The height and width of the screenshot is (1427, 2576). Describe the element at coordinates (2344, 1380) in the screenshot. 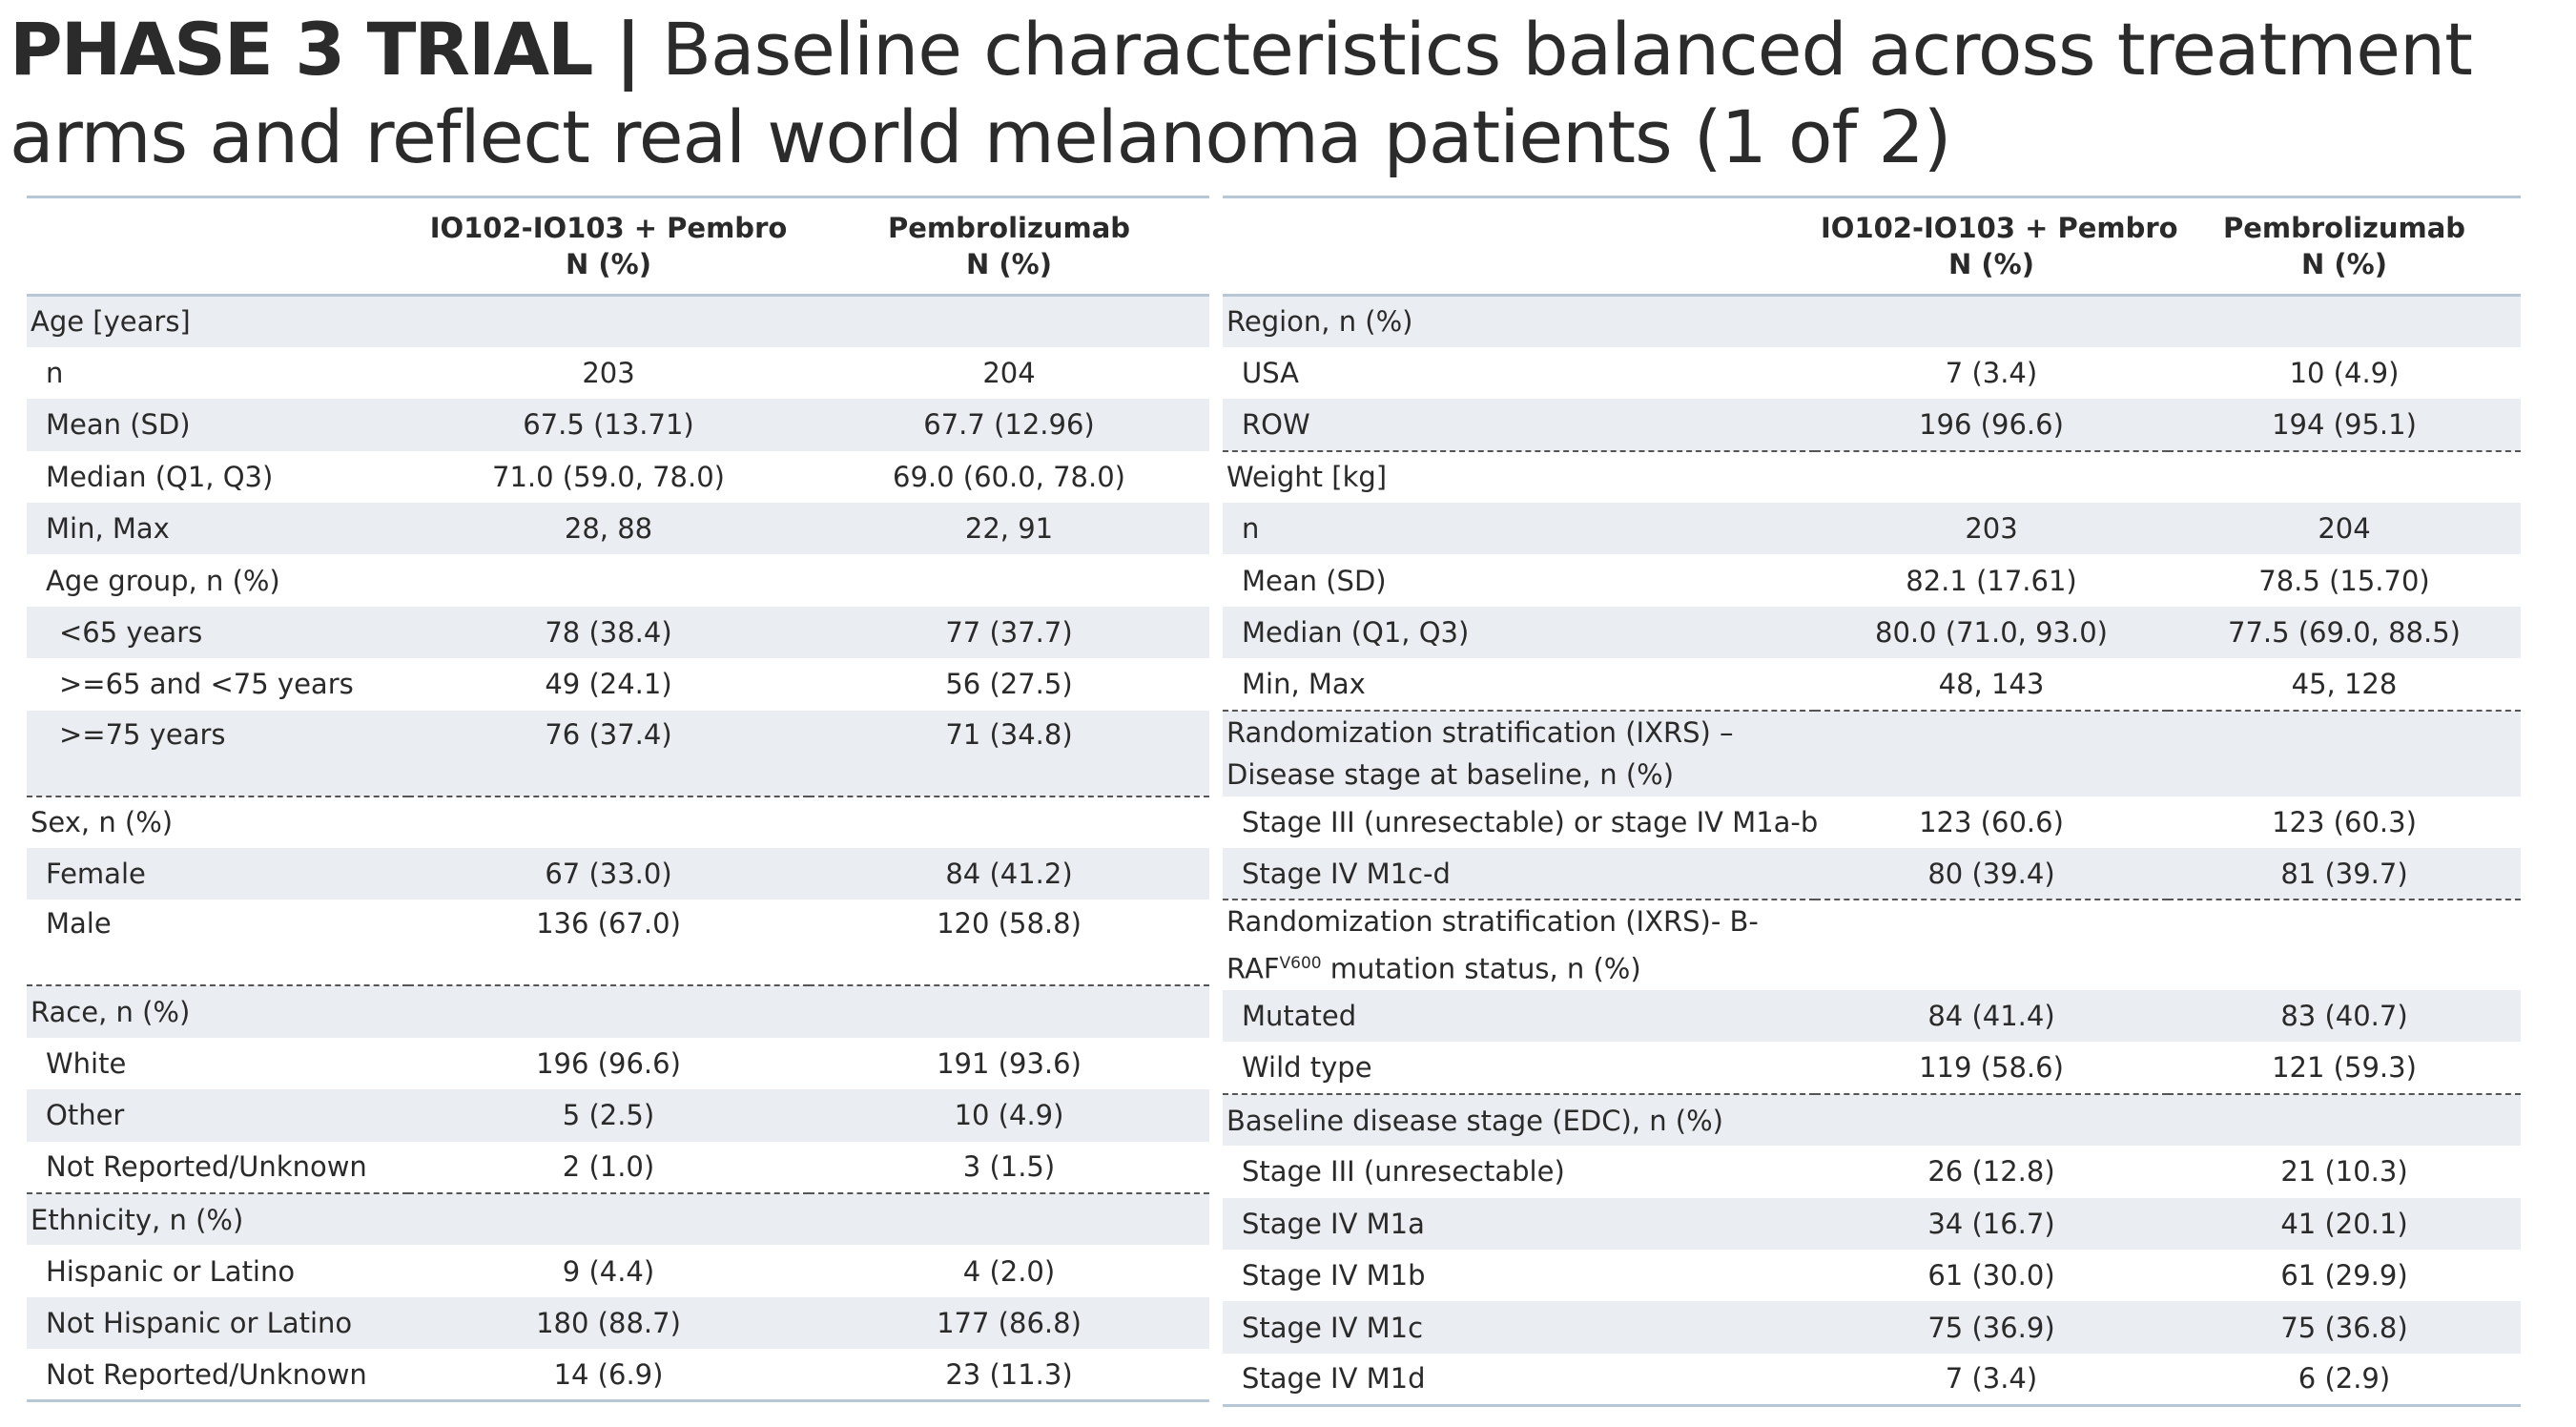

I see `cell-pembro: 6 (2.9)` at that location.